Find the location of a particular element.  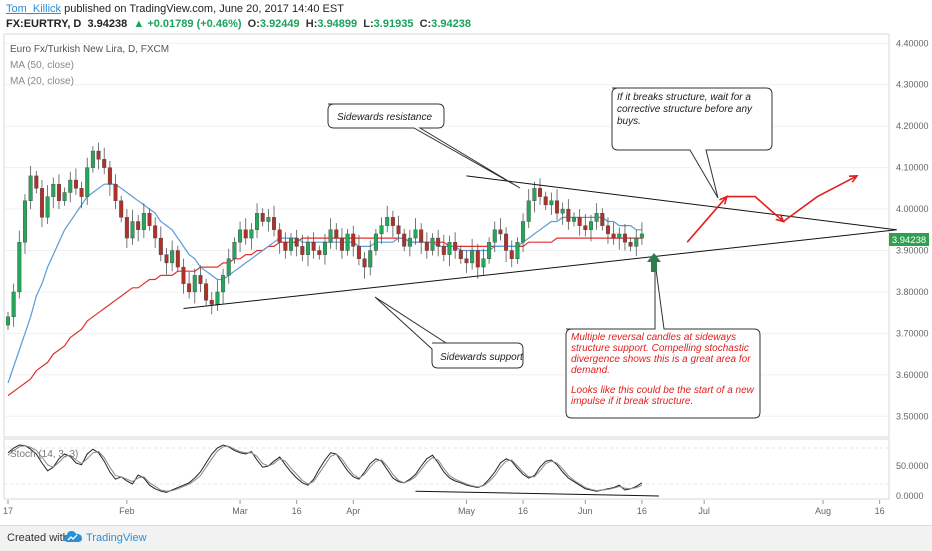

resistance-trendline is located at coordinates (681, 203).